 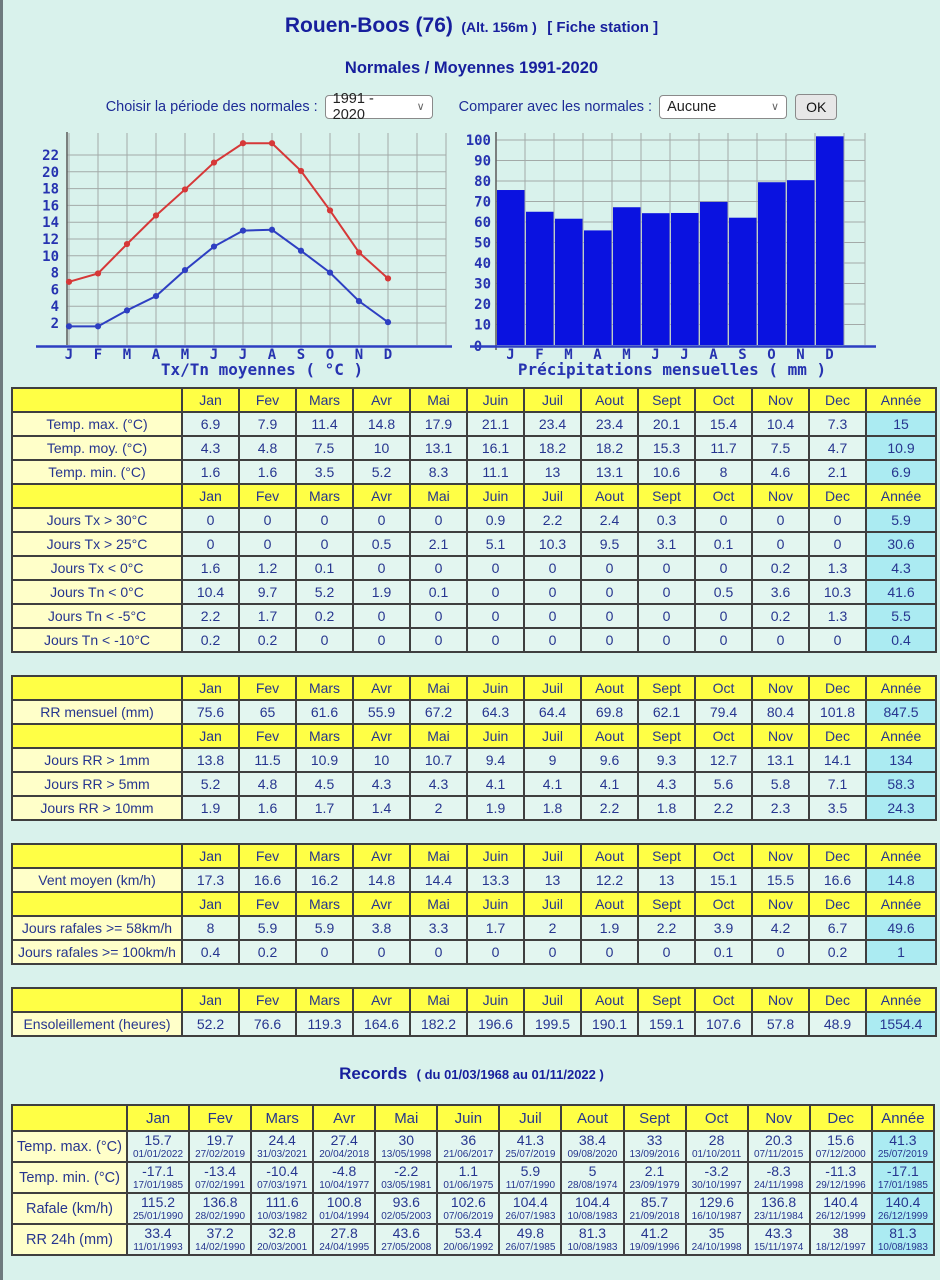 What do you see at coordinates (438, 424) in the screenshot?
I see `month-value-cell: 17.9` at bounding box center [438, 424].